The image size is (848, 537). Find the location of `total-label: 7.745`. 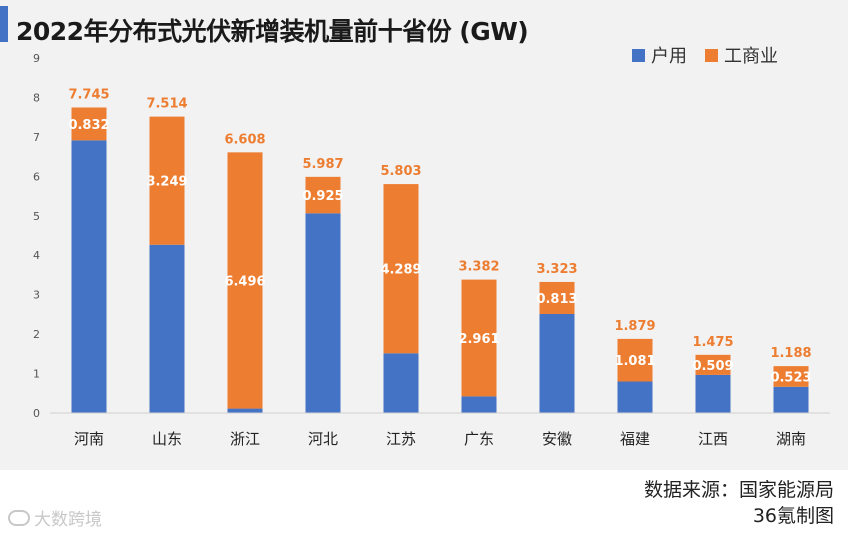

total-label: 7.745 is located at coordinates (88, 95).